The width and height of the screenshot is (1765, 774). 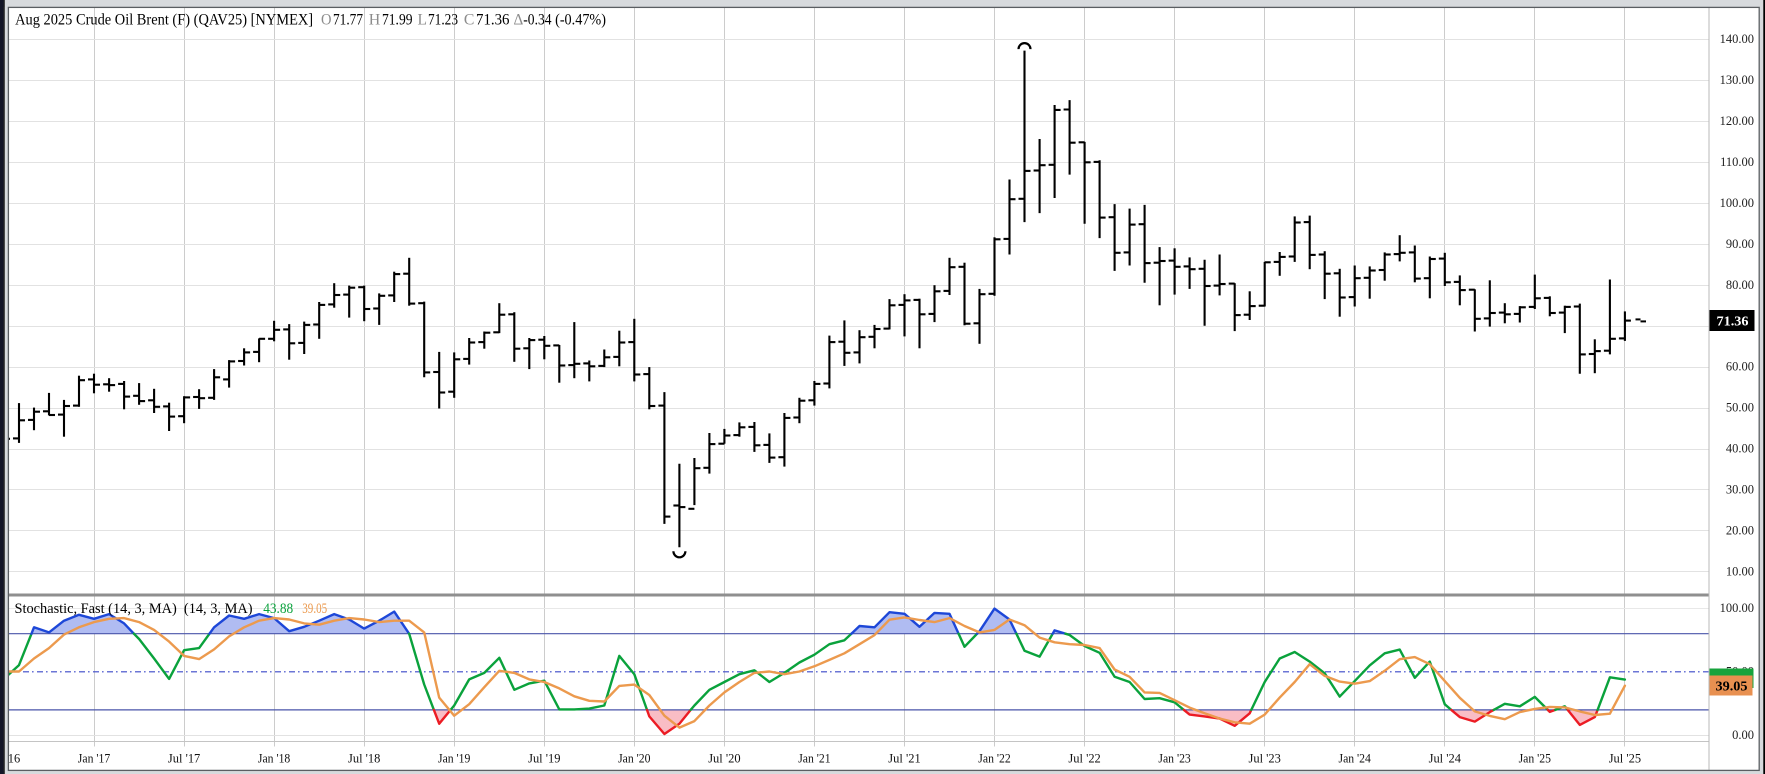 I want to click on svg-text: C, so click(x=469, y=20).